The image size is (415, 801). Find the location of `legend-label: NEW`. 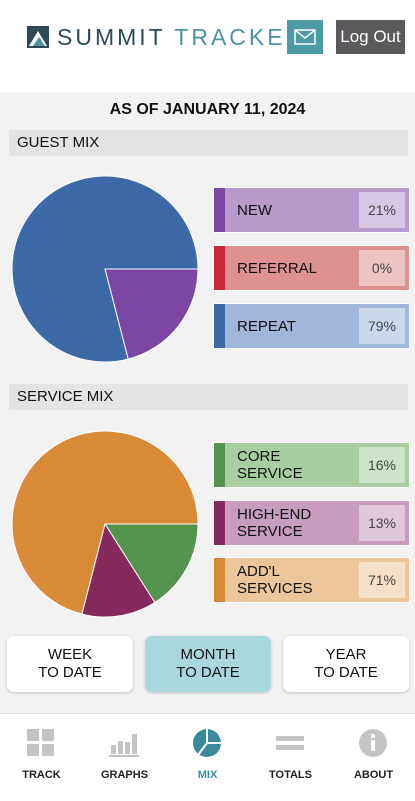

legend-label: NEW is located at coordinates (254, 210).